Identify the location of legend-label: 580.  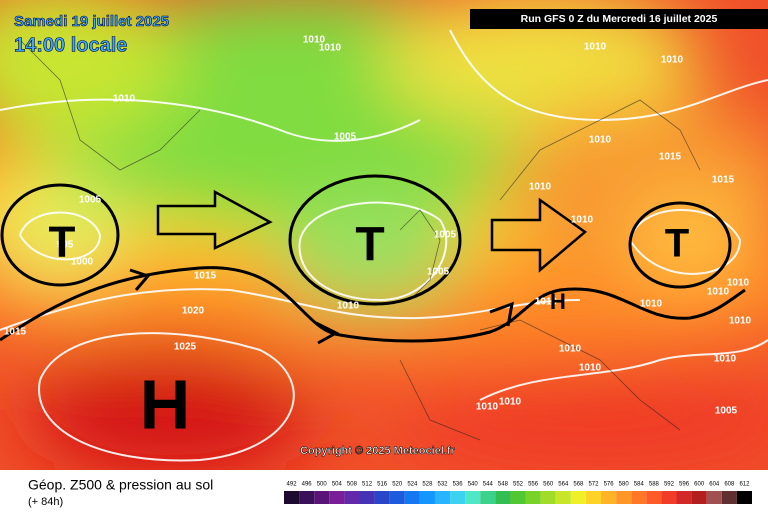
(624, 485).